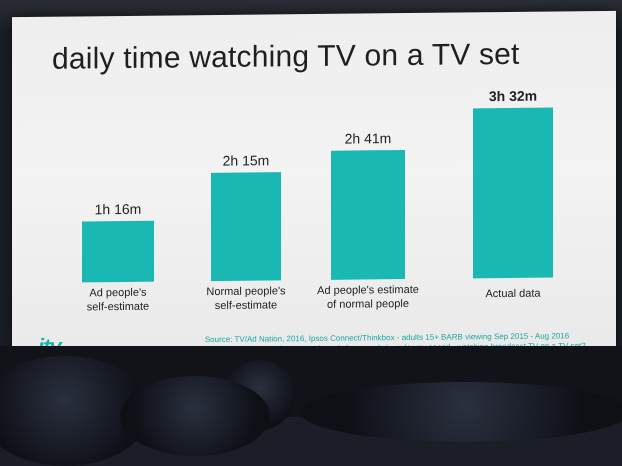 This screenshot has width=622, height=466. What do you see at coordinates (246, 291) in the screenshot?
I see `category-label: Normal people's` at bounding box center [246, 291].